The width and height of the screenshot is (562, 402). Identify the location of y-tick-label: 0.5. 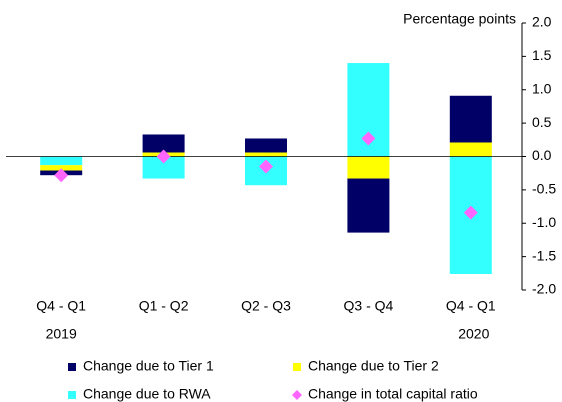
(542, 122).